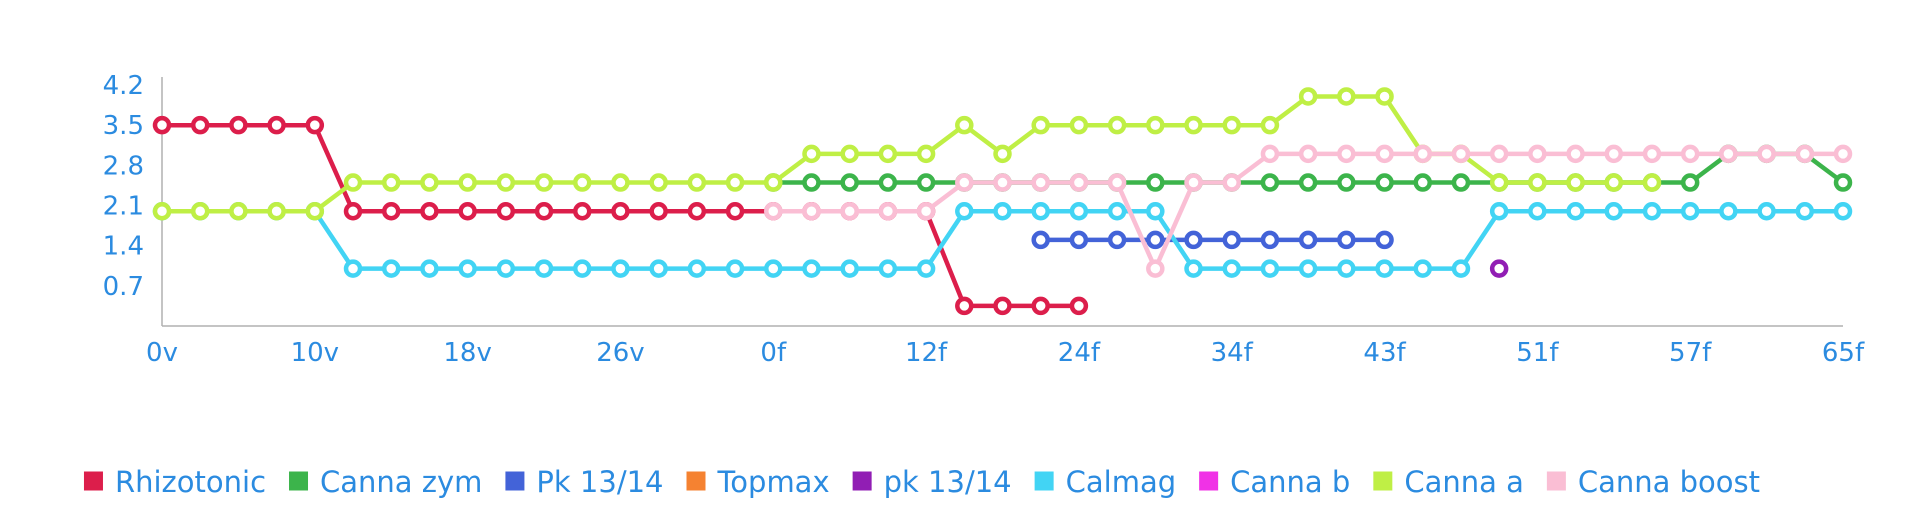 The width and height of the screenshot is (1924, 512). Describe the element at coordinates (467, 353) in the screenshot. I see `x-tick-label: 18v` at that location.